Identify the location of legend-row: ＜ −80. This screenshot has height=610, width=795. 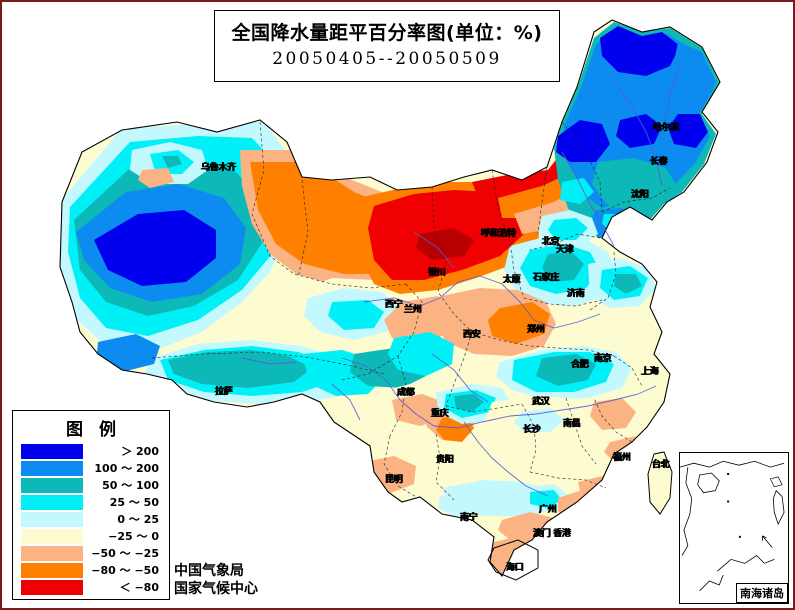
(91, 587).